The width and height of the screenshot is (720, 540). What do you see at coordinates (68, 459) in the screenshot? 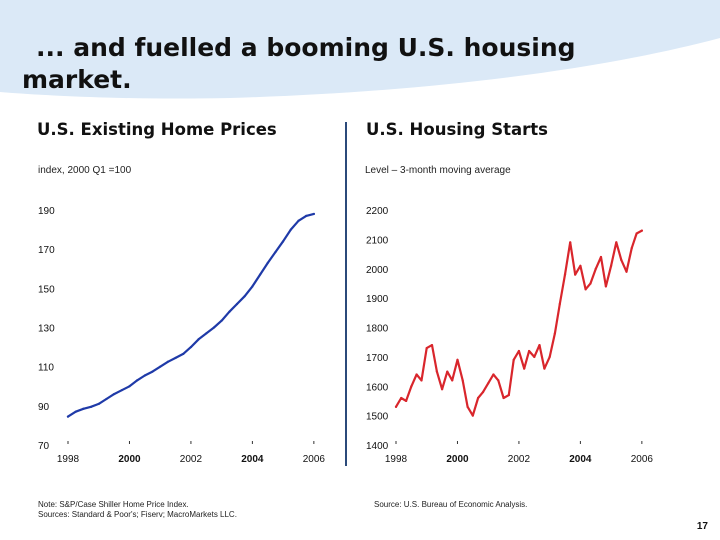
I see `0-x-tick-label: 1998` at bounding box center [68, 459].